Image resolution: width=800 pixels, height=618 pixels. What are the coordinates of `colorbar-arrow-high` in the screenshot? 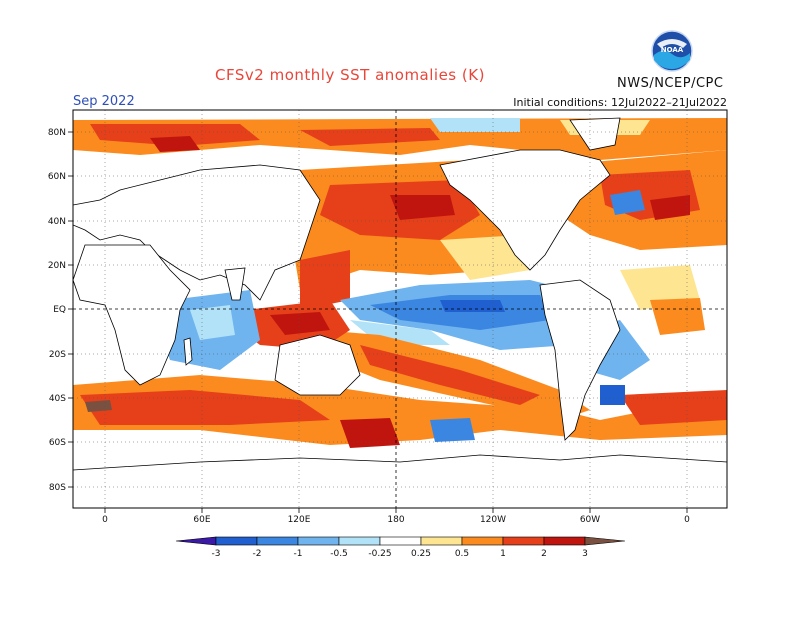 It's located at (605, 541).